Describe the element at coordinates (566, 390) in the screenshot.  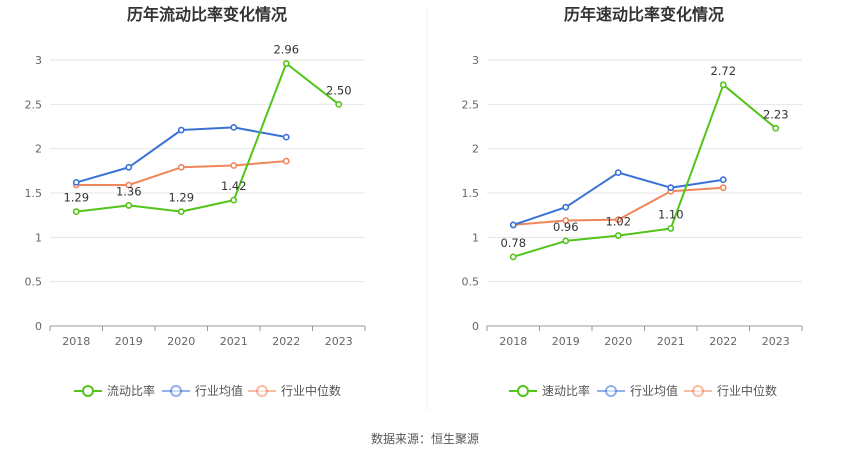
I see `legend-label: 速动比率` at that location.